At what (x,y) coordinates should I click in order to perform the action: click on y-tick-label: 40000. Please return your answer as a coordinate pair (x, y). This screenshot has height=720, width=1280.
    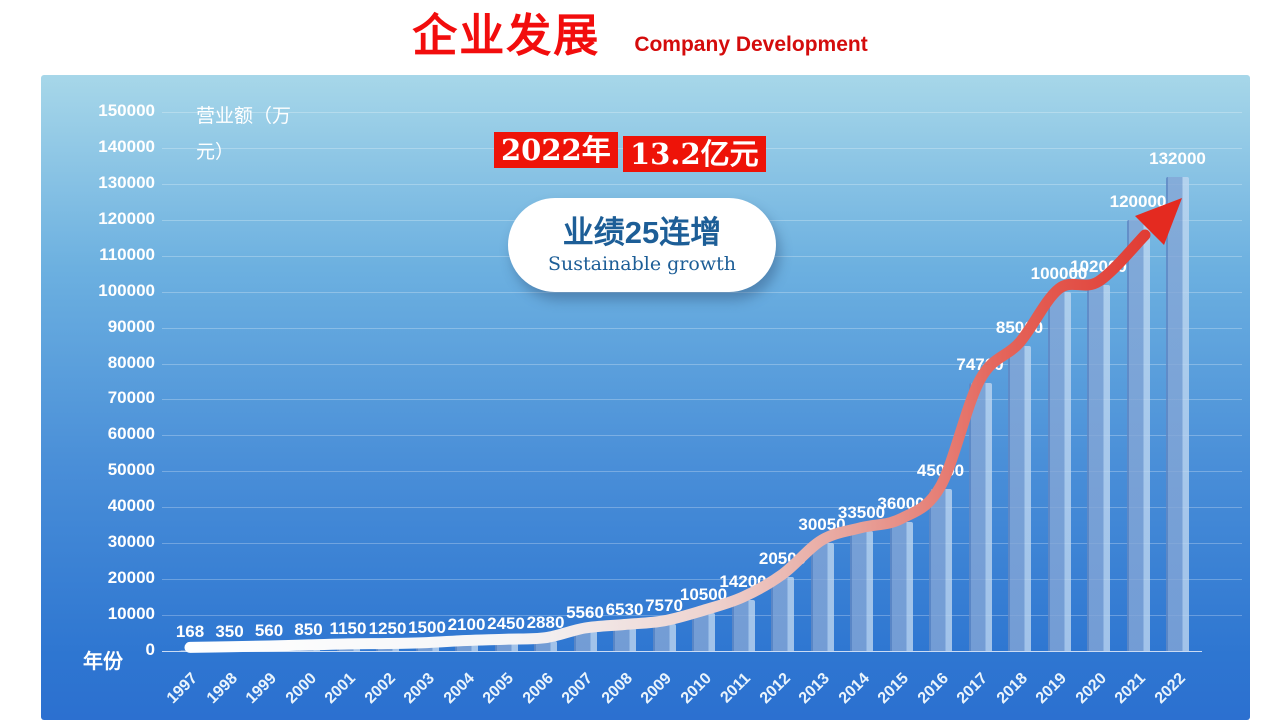
    Looking at the image, I should click on (131, 506).